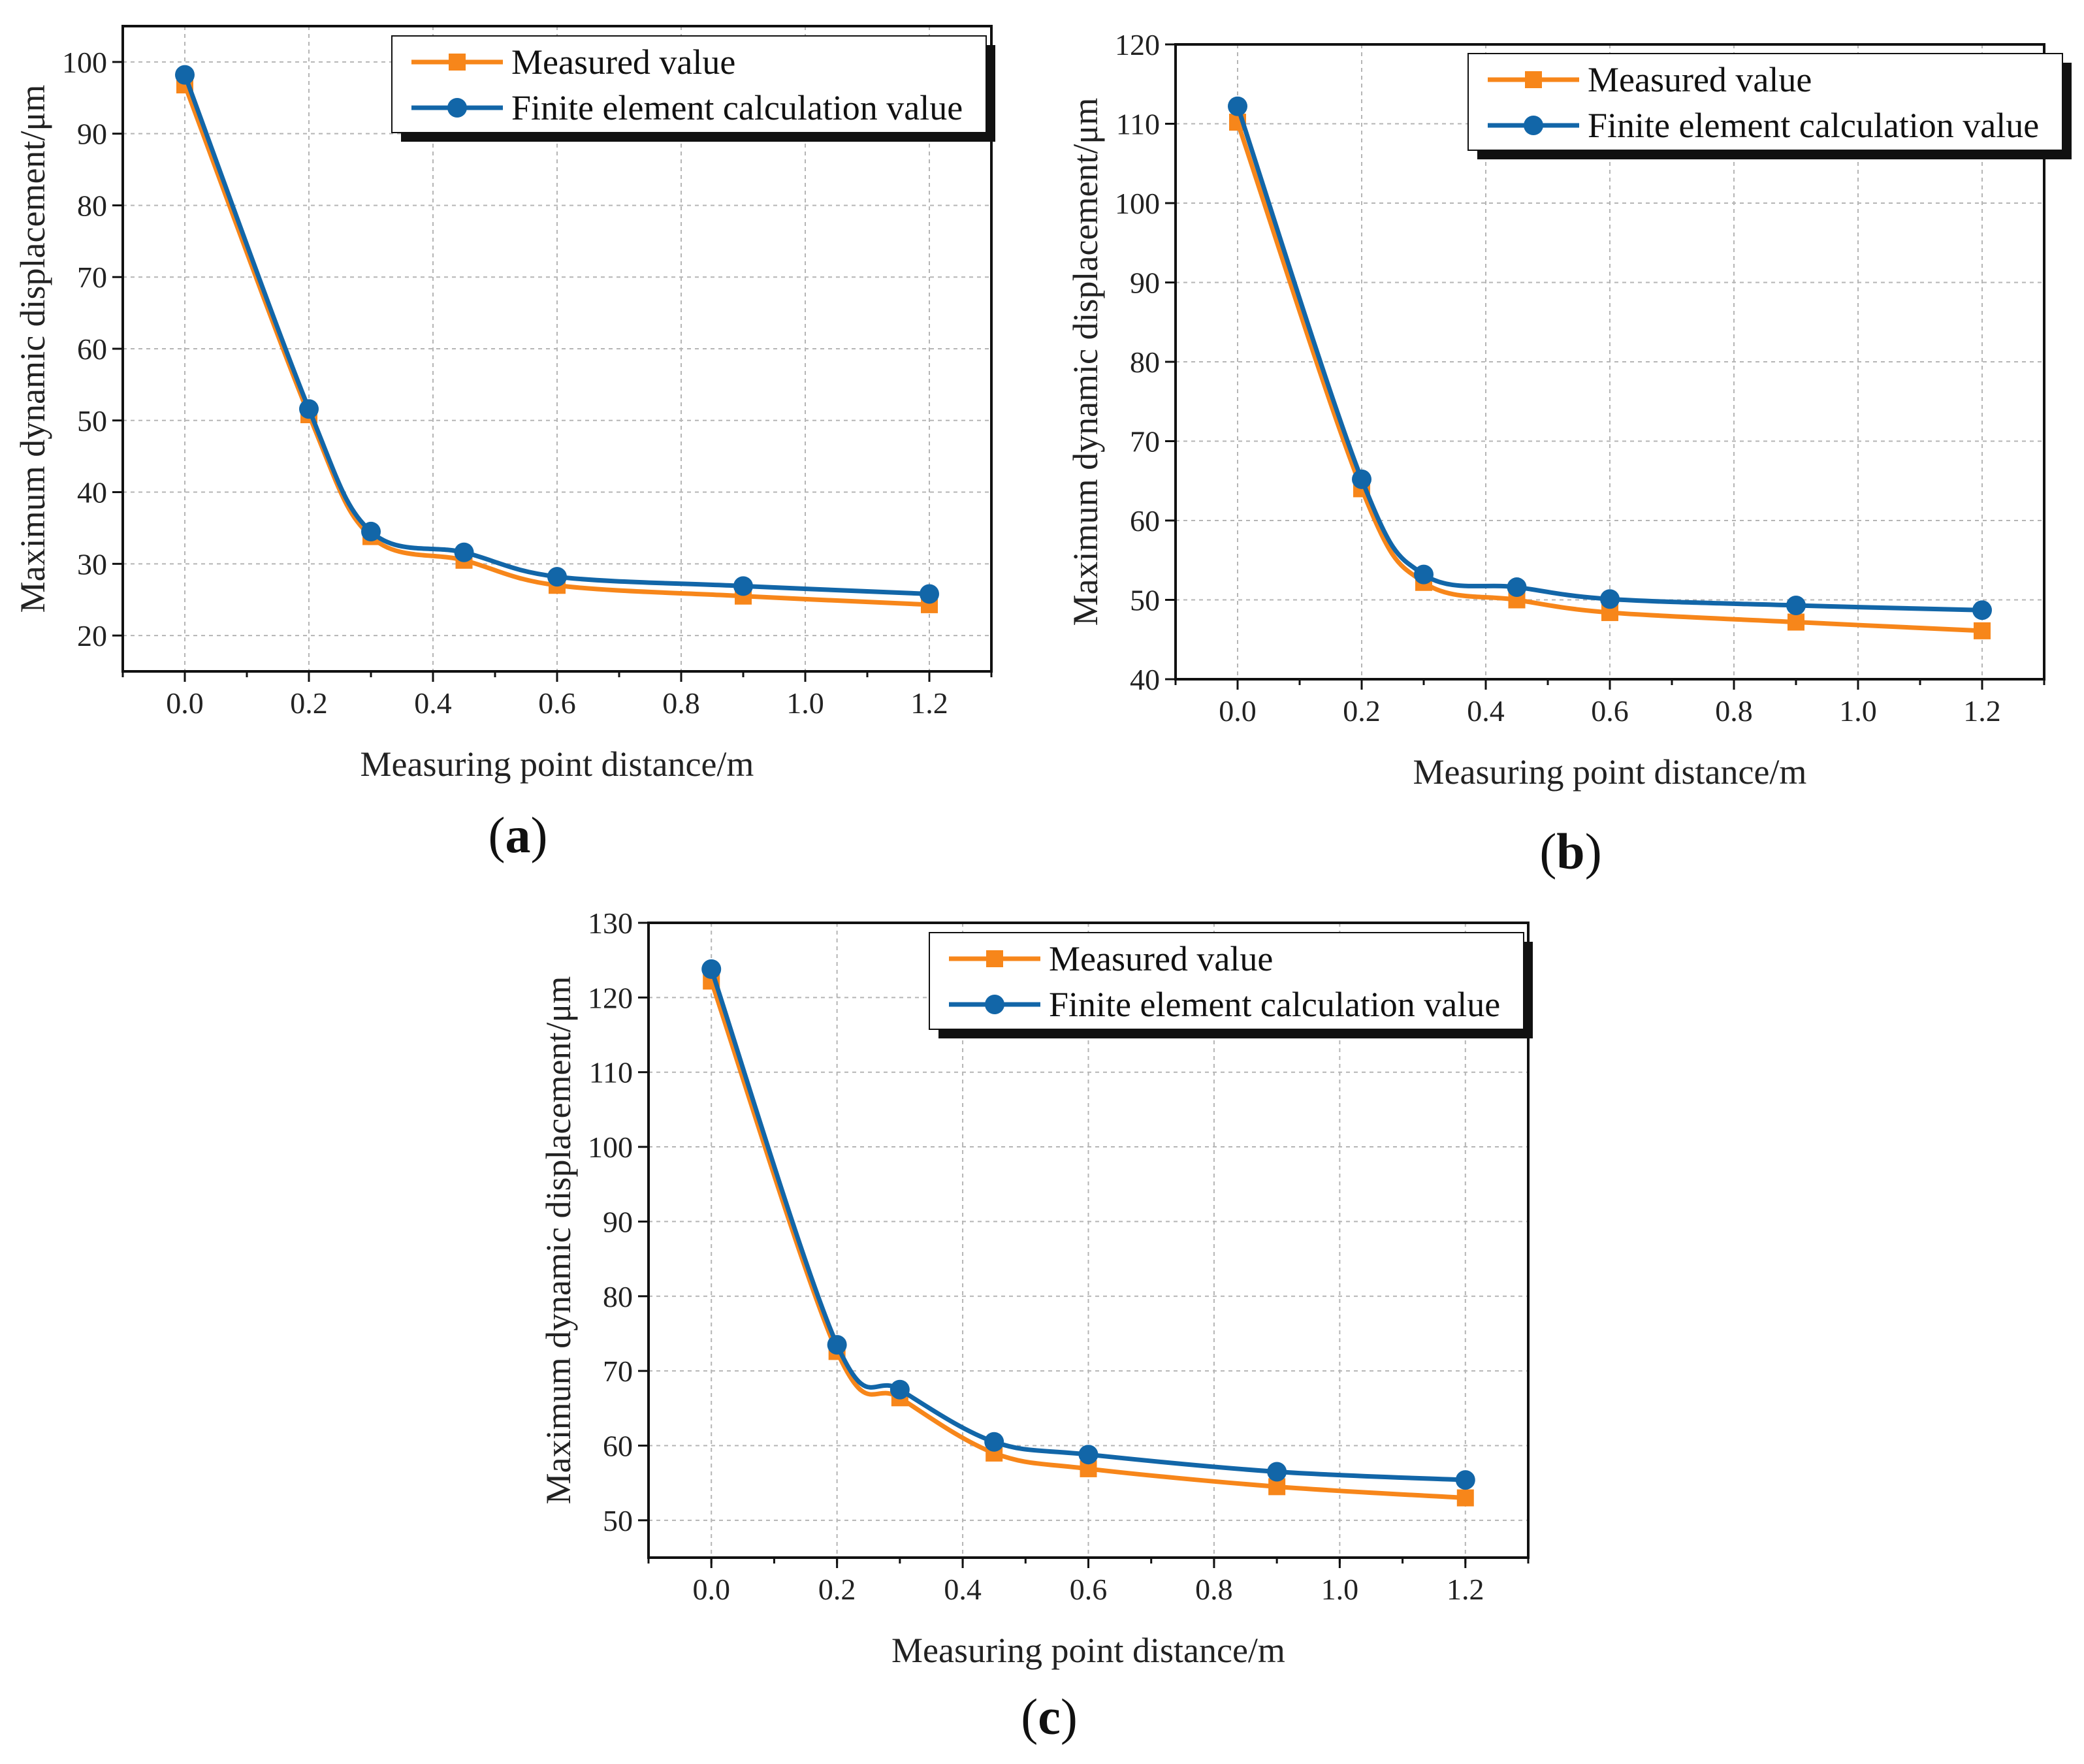  I want to click on y-tick-label: 30, so click(92, 564).